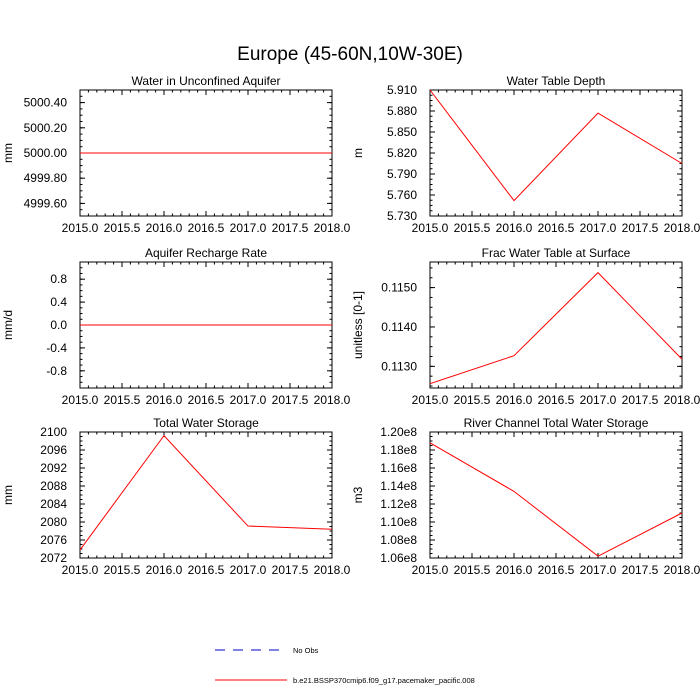 This screenshot has height=700, width=700. What do you see at coordinates (402, 90) in the screenshot?
I see `y-tick-label: 5.910` at bounding box center [402, 90].